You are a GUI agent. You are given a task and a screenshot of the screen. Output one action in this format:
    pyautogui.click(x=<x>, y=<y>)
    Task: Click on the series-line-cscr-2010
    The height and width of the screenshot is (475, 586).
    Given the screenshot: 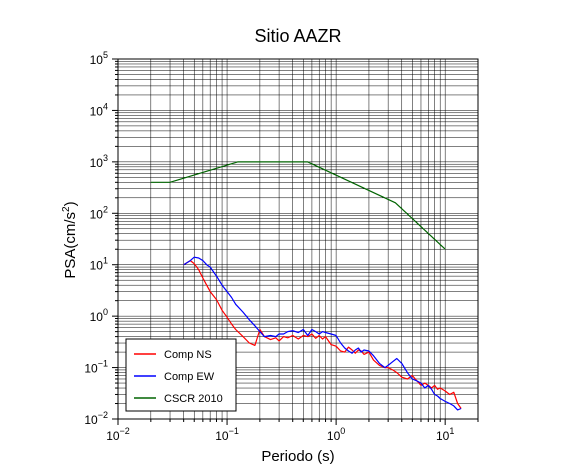 What is the action you would take?
    pyautogui.click(x=298, y=205)
    